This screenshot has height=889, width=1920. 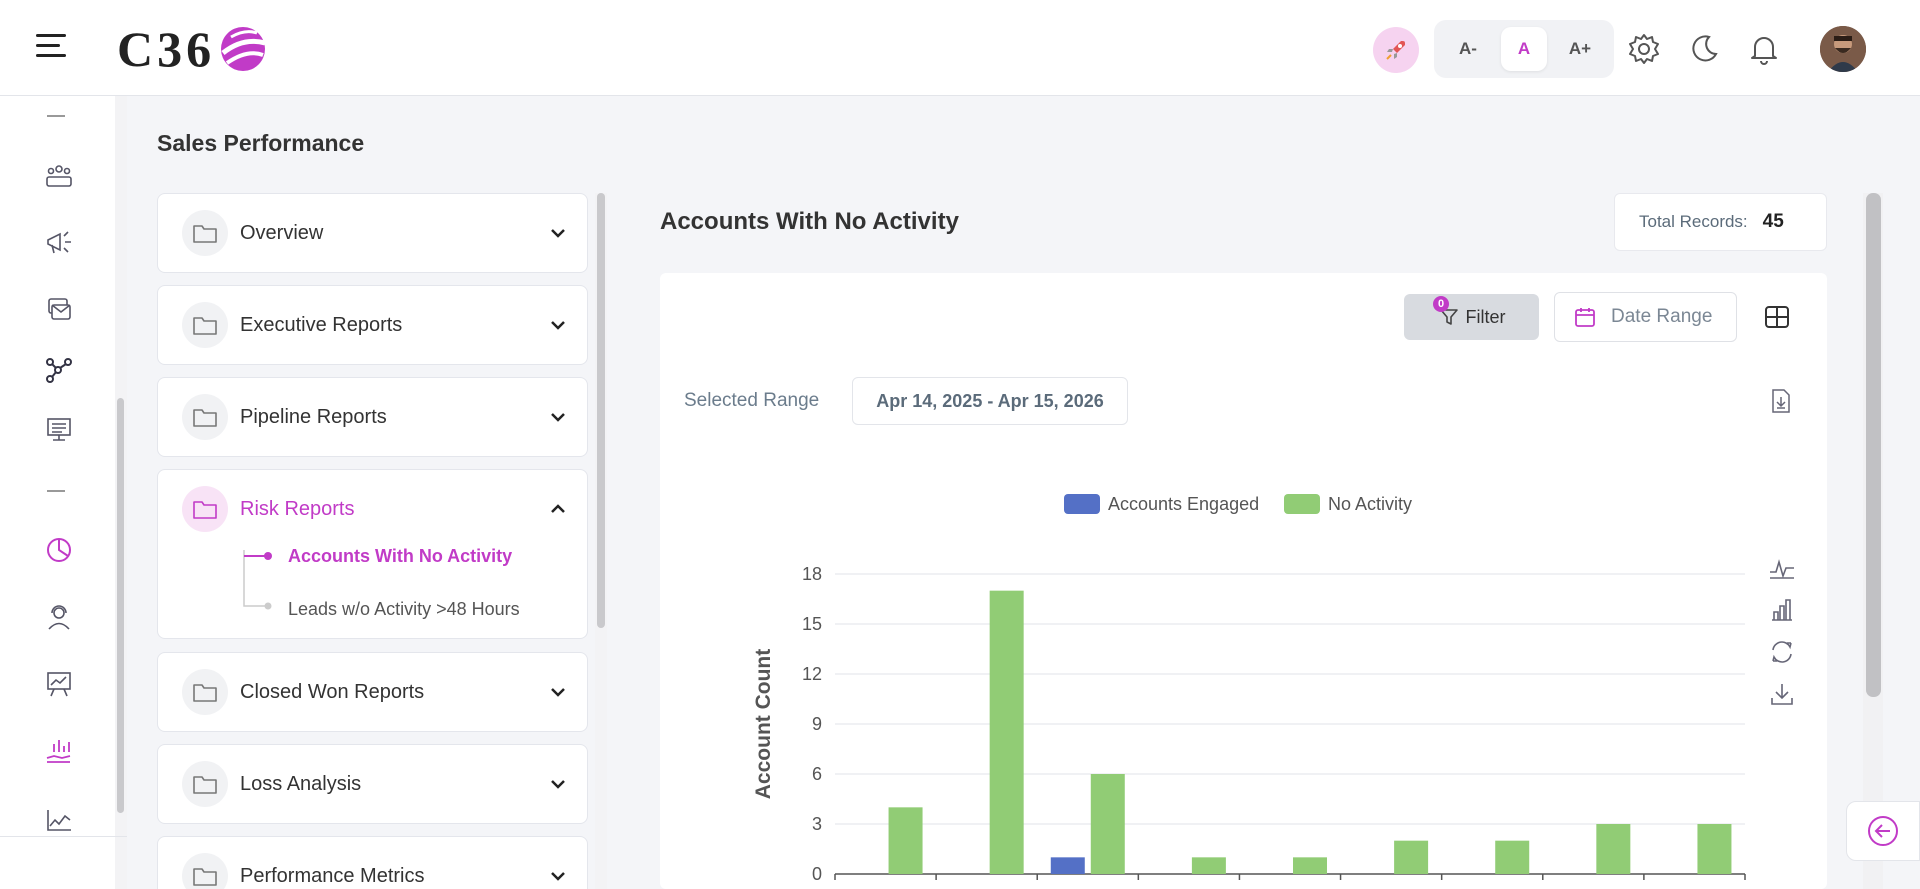 I want to click on y-tick-label: 3, so click(x=817, y=824).